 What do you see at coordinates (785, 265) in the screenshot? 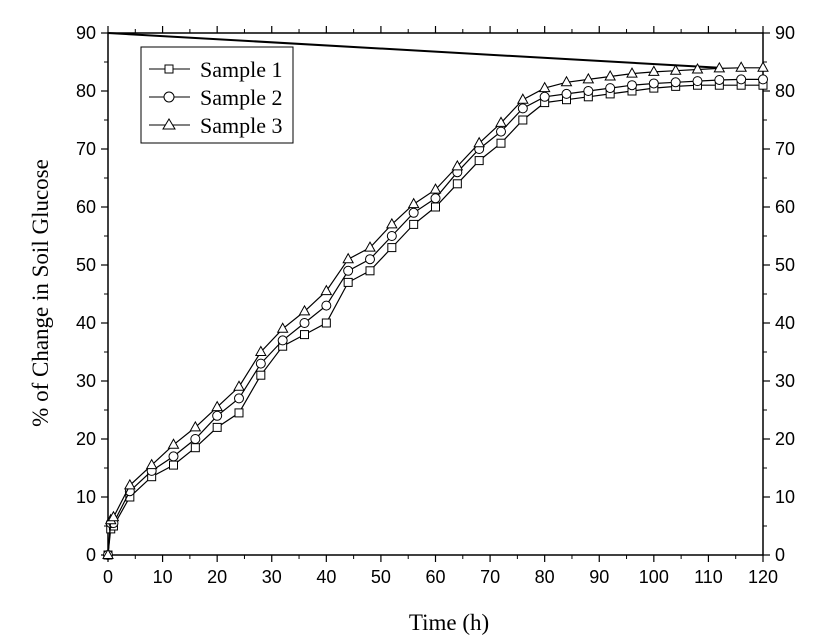
I see `y-tick-label-right: 50` at bounding box center [785, 265].